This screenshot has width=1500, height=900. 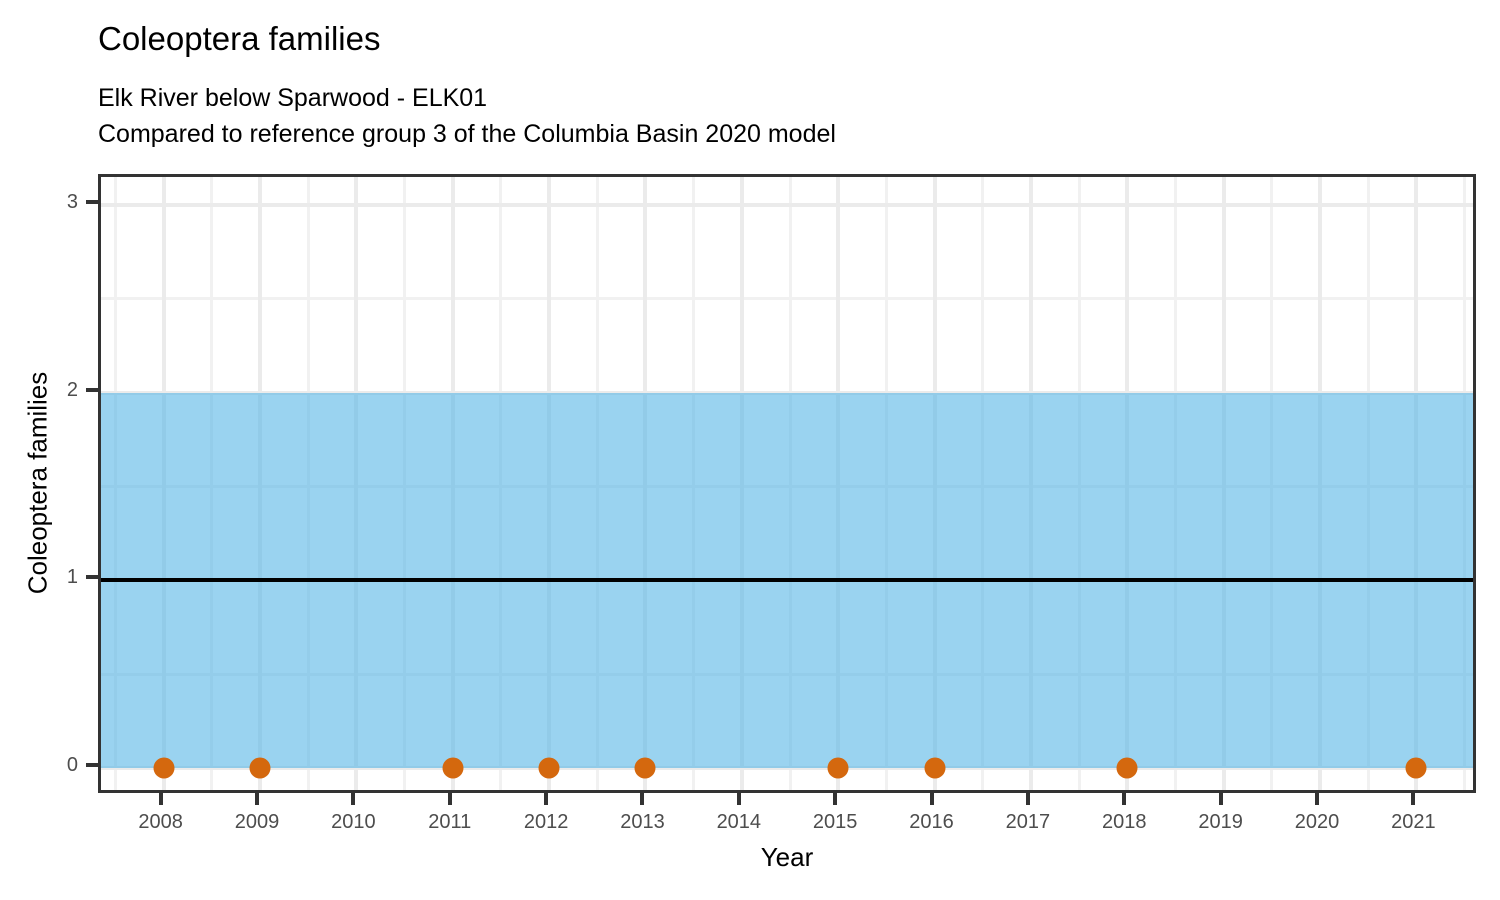 What do you see at coordinates (546, 822) in the screenshot?
I see `x-tick-label: 2012` at bounding box center [546, 822].